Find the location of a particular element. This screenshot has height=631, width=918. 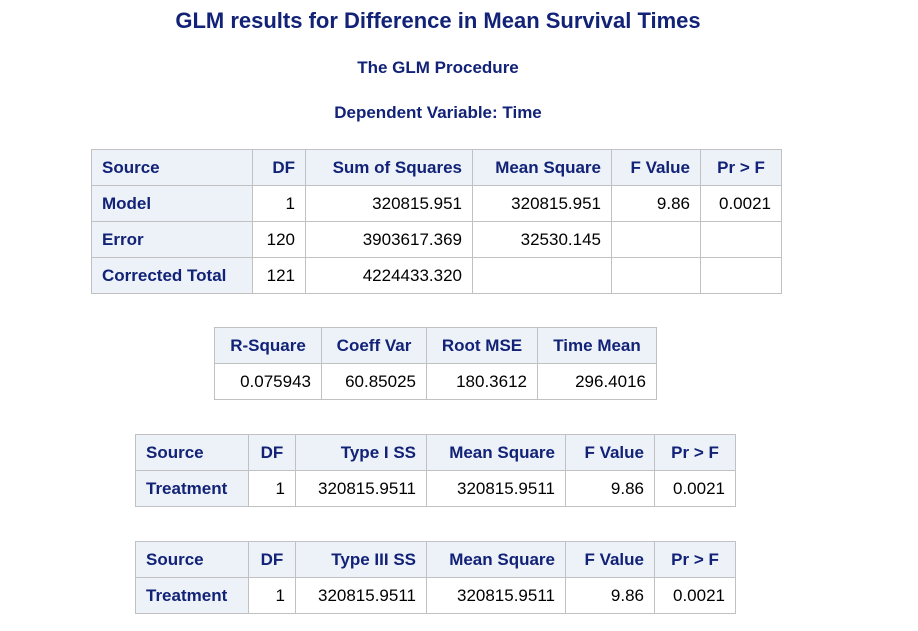

column-header: Coeff Var is located at coordinates (374, 345).